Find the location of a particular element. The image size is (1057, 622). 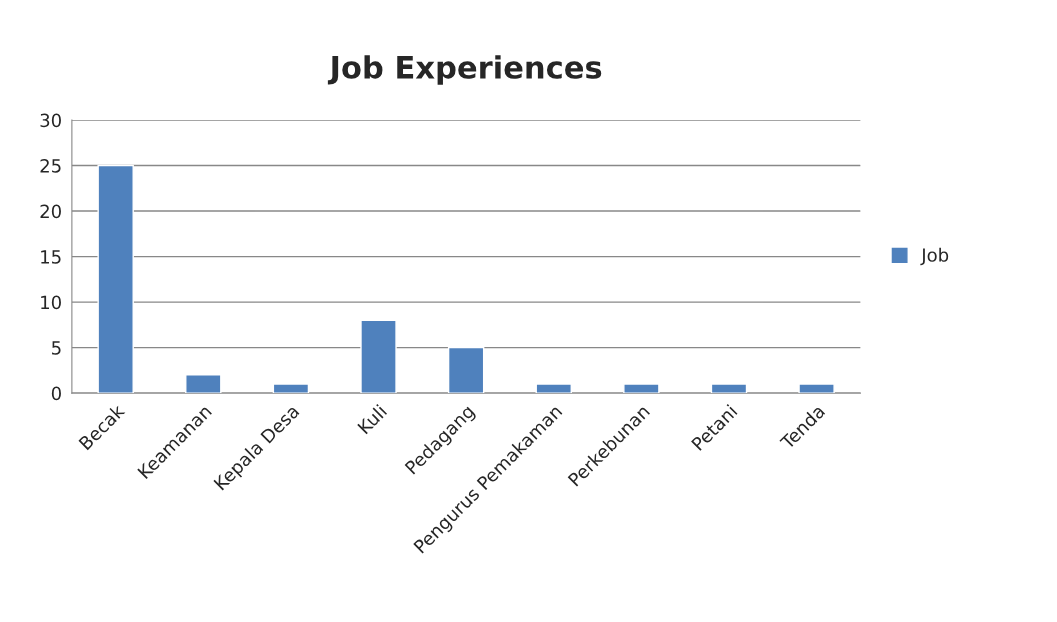

y-tick-label: 0 is located at coordinates (56, 393).